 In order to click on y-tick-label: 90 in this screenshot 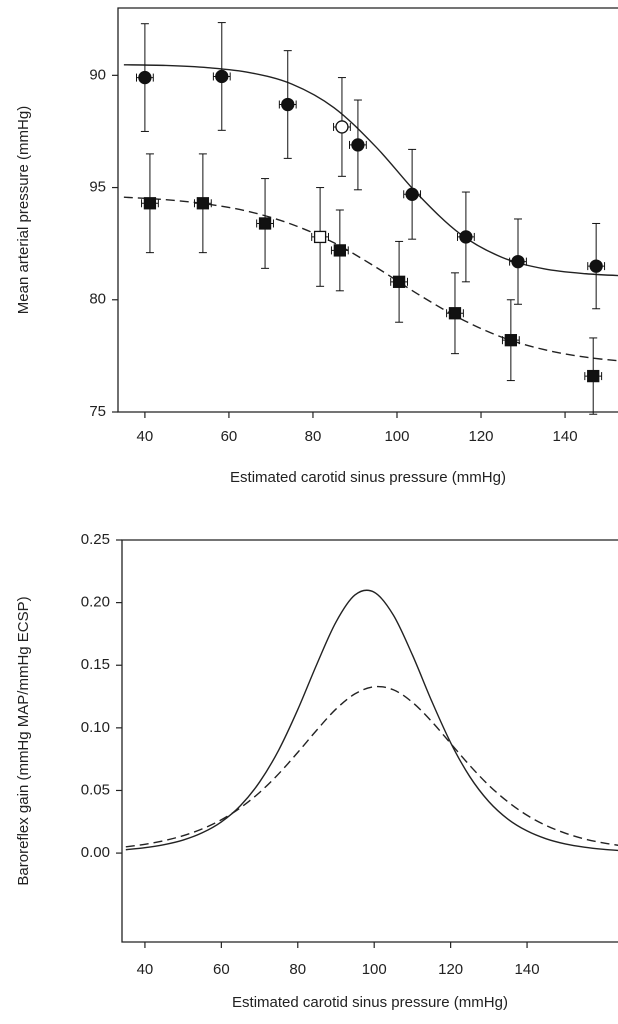, I will do `click(97, 74)`.